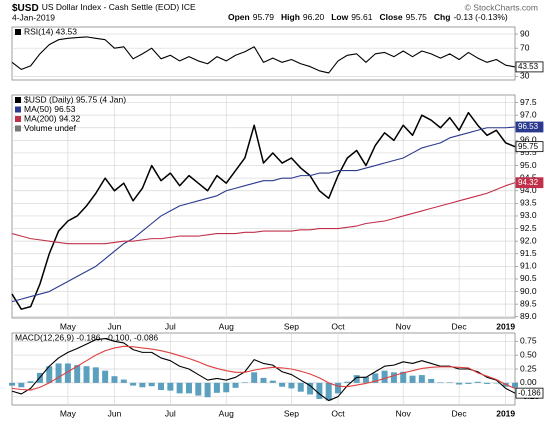 Image resolution: width=550 pixels, height=427 pixels. Describe the element at coordinates (528, 215) in the screenshot. I see `y-tick-label: 93.0` at that location.